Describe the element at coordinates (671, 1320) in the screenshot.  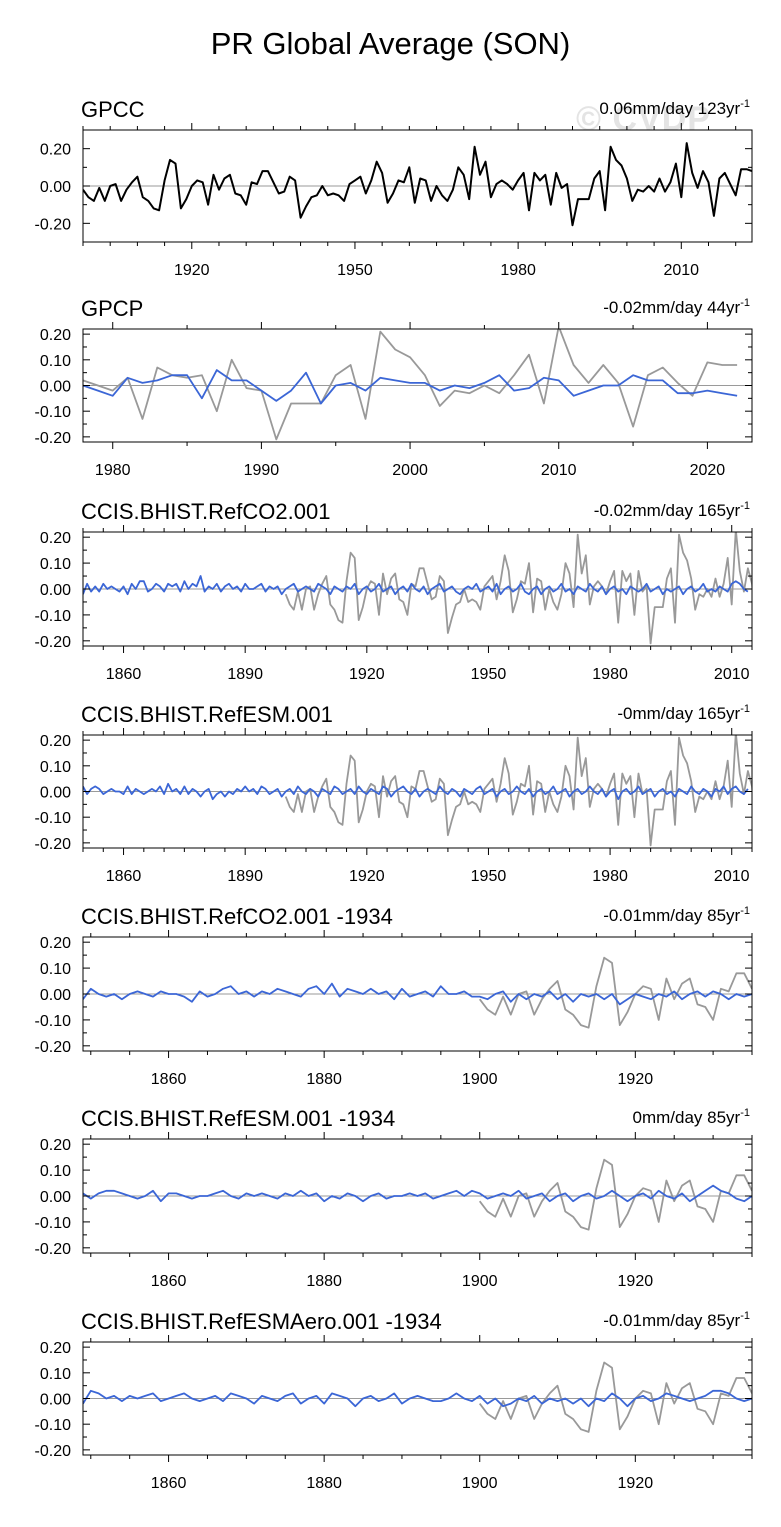
I see `trend-value: -0.01mm/day 85yr` at that location.